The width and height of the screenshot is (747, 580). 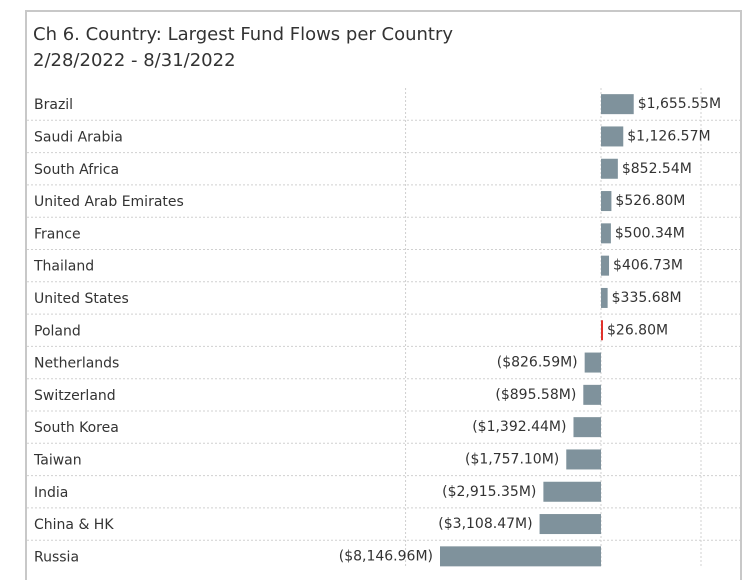 What do you see at coordinates (76, 428) in the screenshot?
I see `category-label: South Korea` at bounding box center [76, 428].